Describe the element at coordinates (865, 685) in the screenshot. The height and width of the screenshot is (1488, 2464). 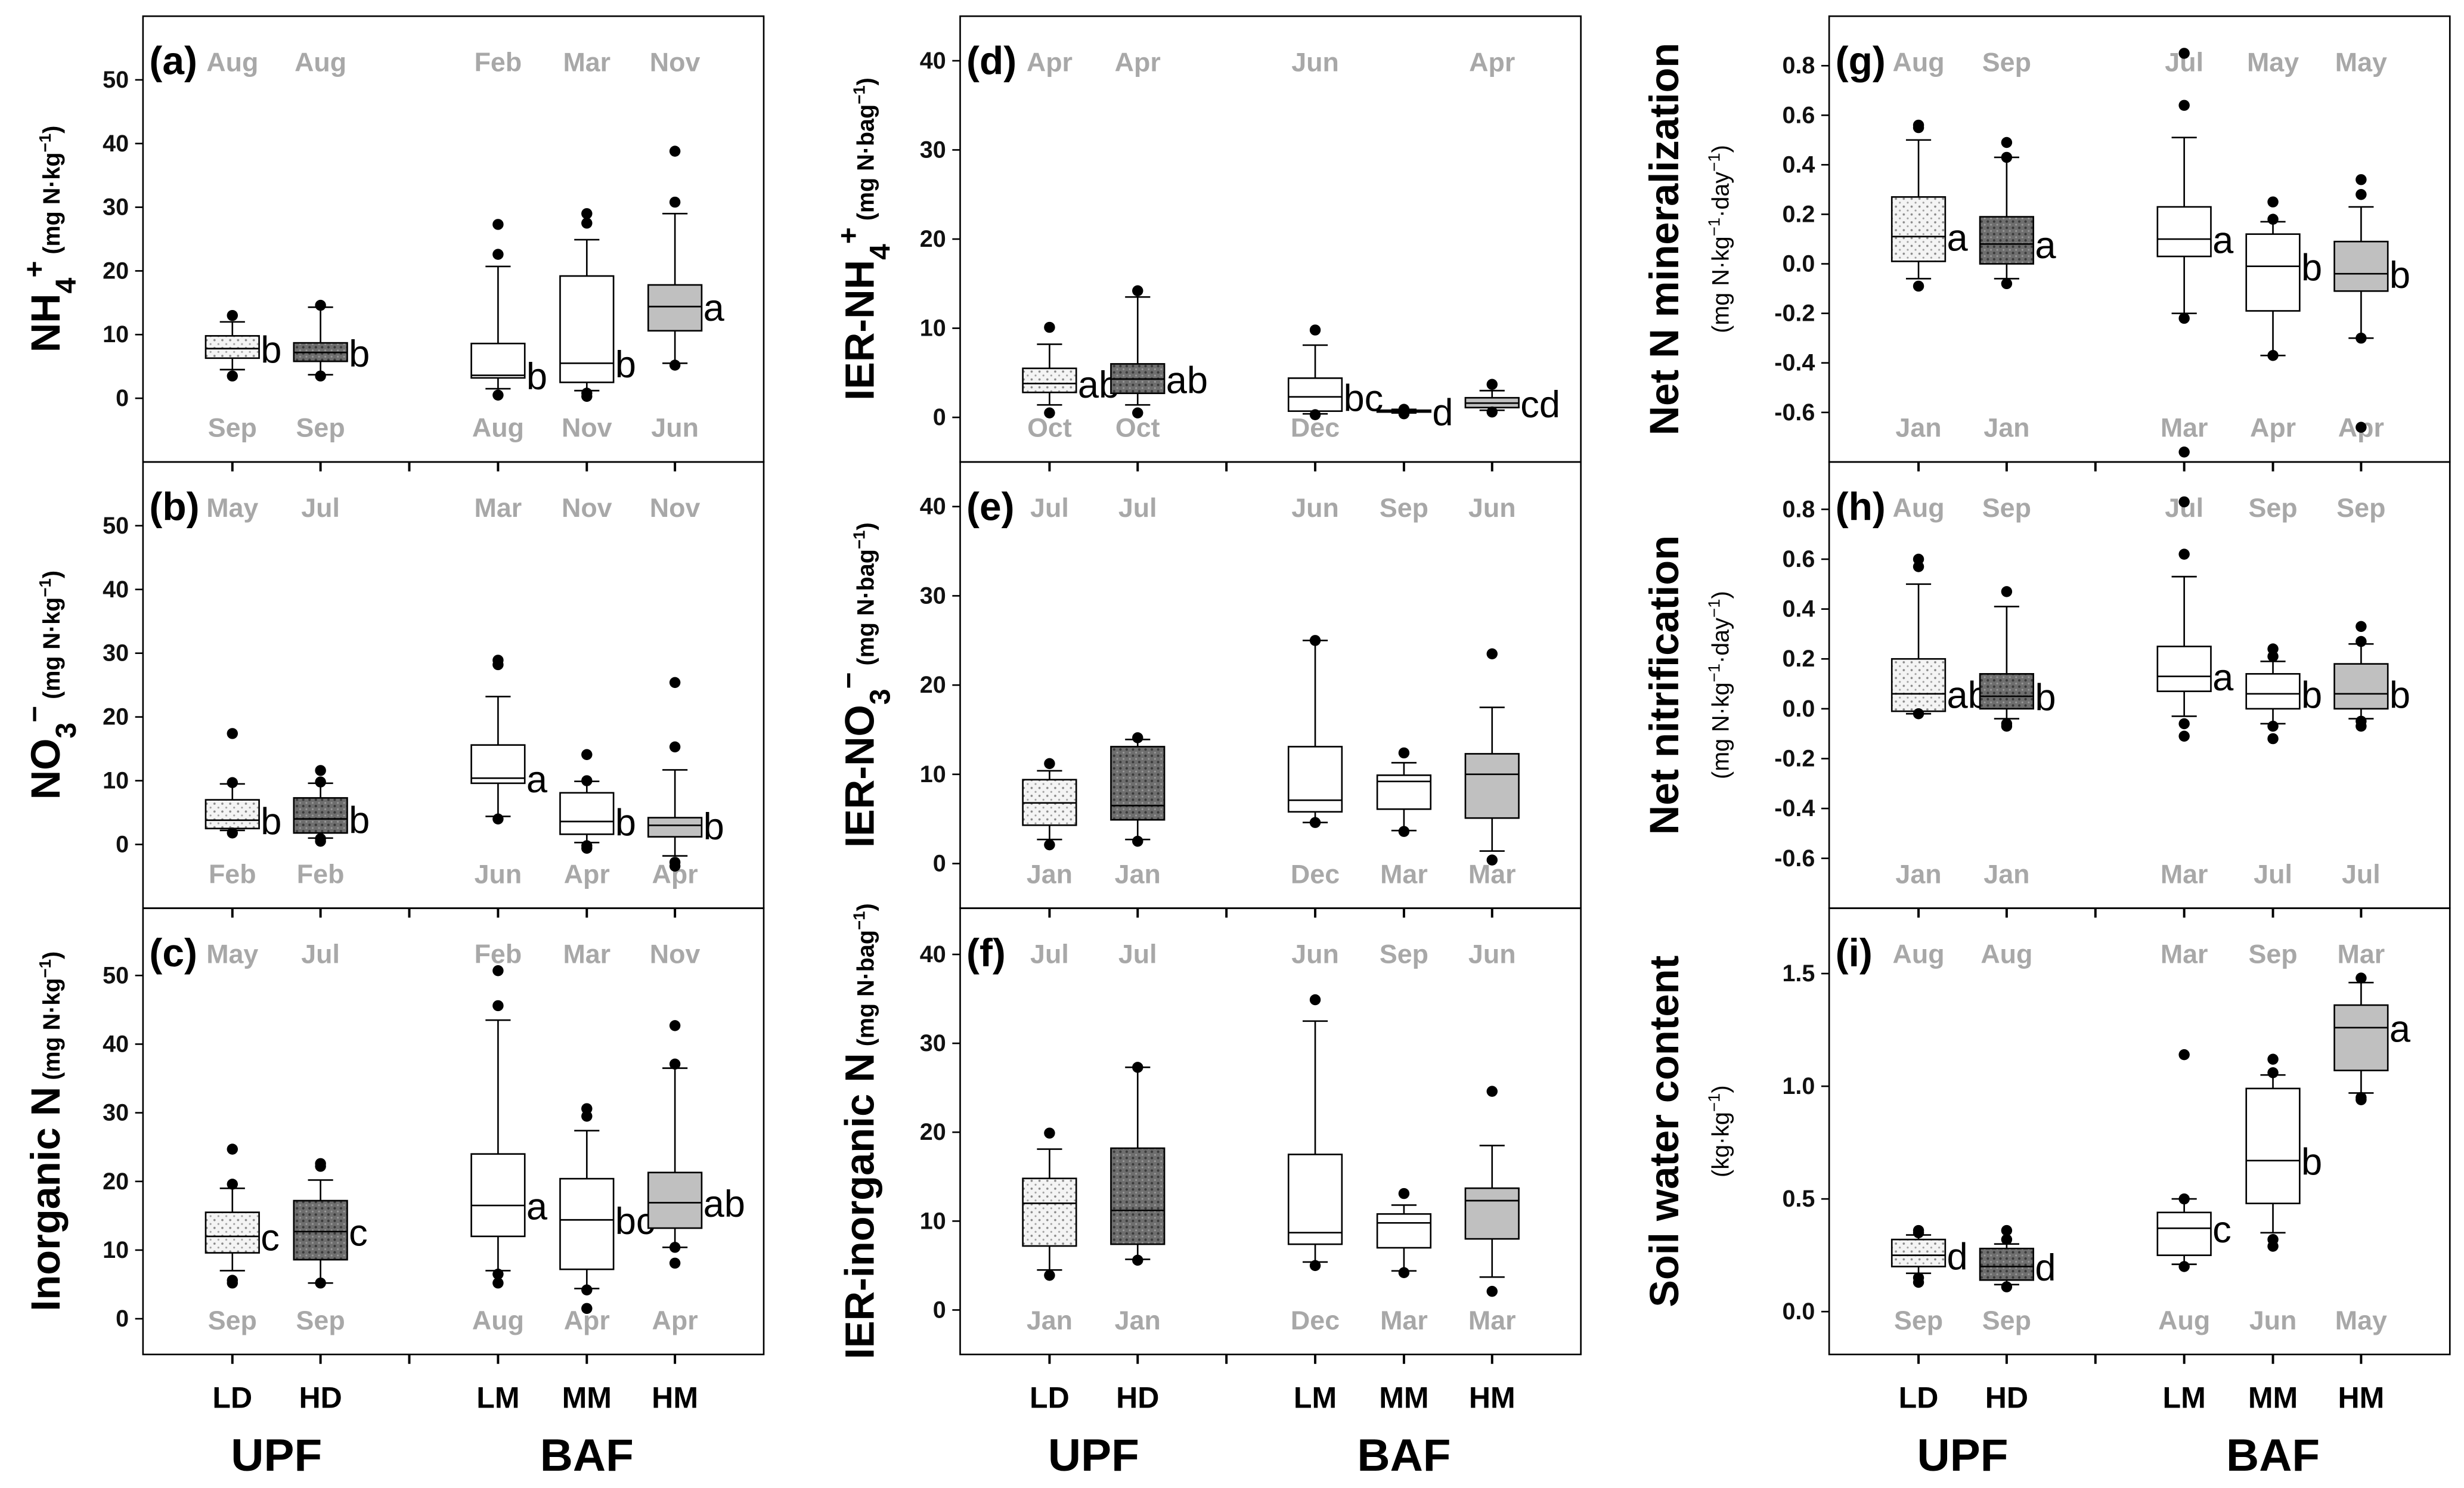
I see `y-axis-title: IER-NO3− (mg N·bag−1)` at that location.